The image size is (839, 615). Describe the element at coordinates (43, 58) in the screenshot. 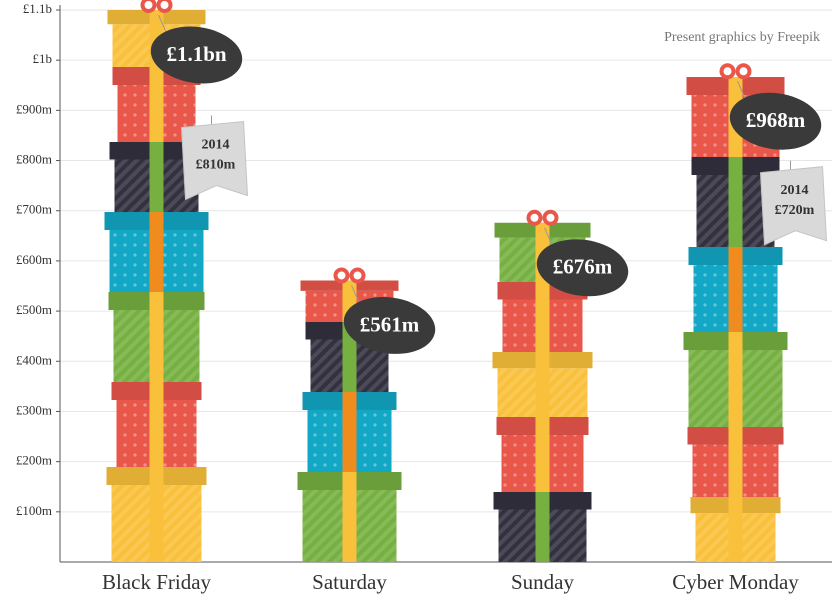

I see `y-tick-label: £1b` at that location.